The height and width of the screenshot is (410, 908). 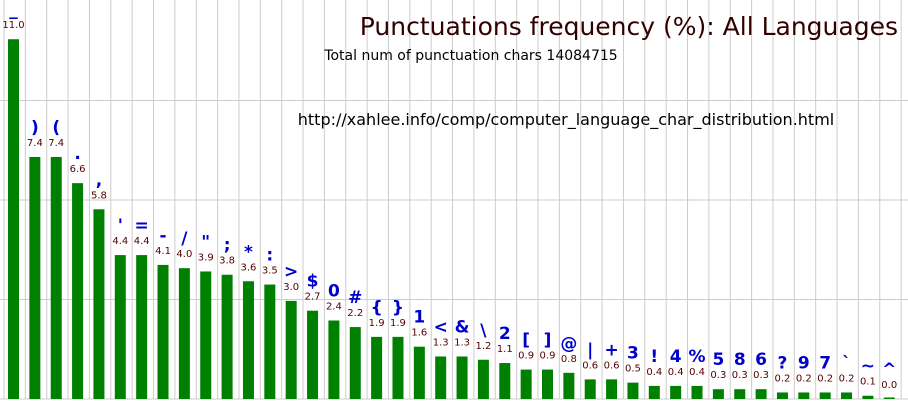 I want to click on category-label: |, so click(x=590, y=350).